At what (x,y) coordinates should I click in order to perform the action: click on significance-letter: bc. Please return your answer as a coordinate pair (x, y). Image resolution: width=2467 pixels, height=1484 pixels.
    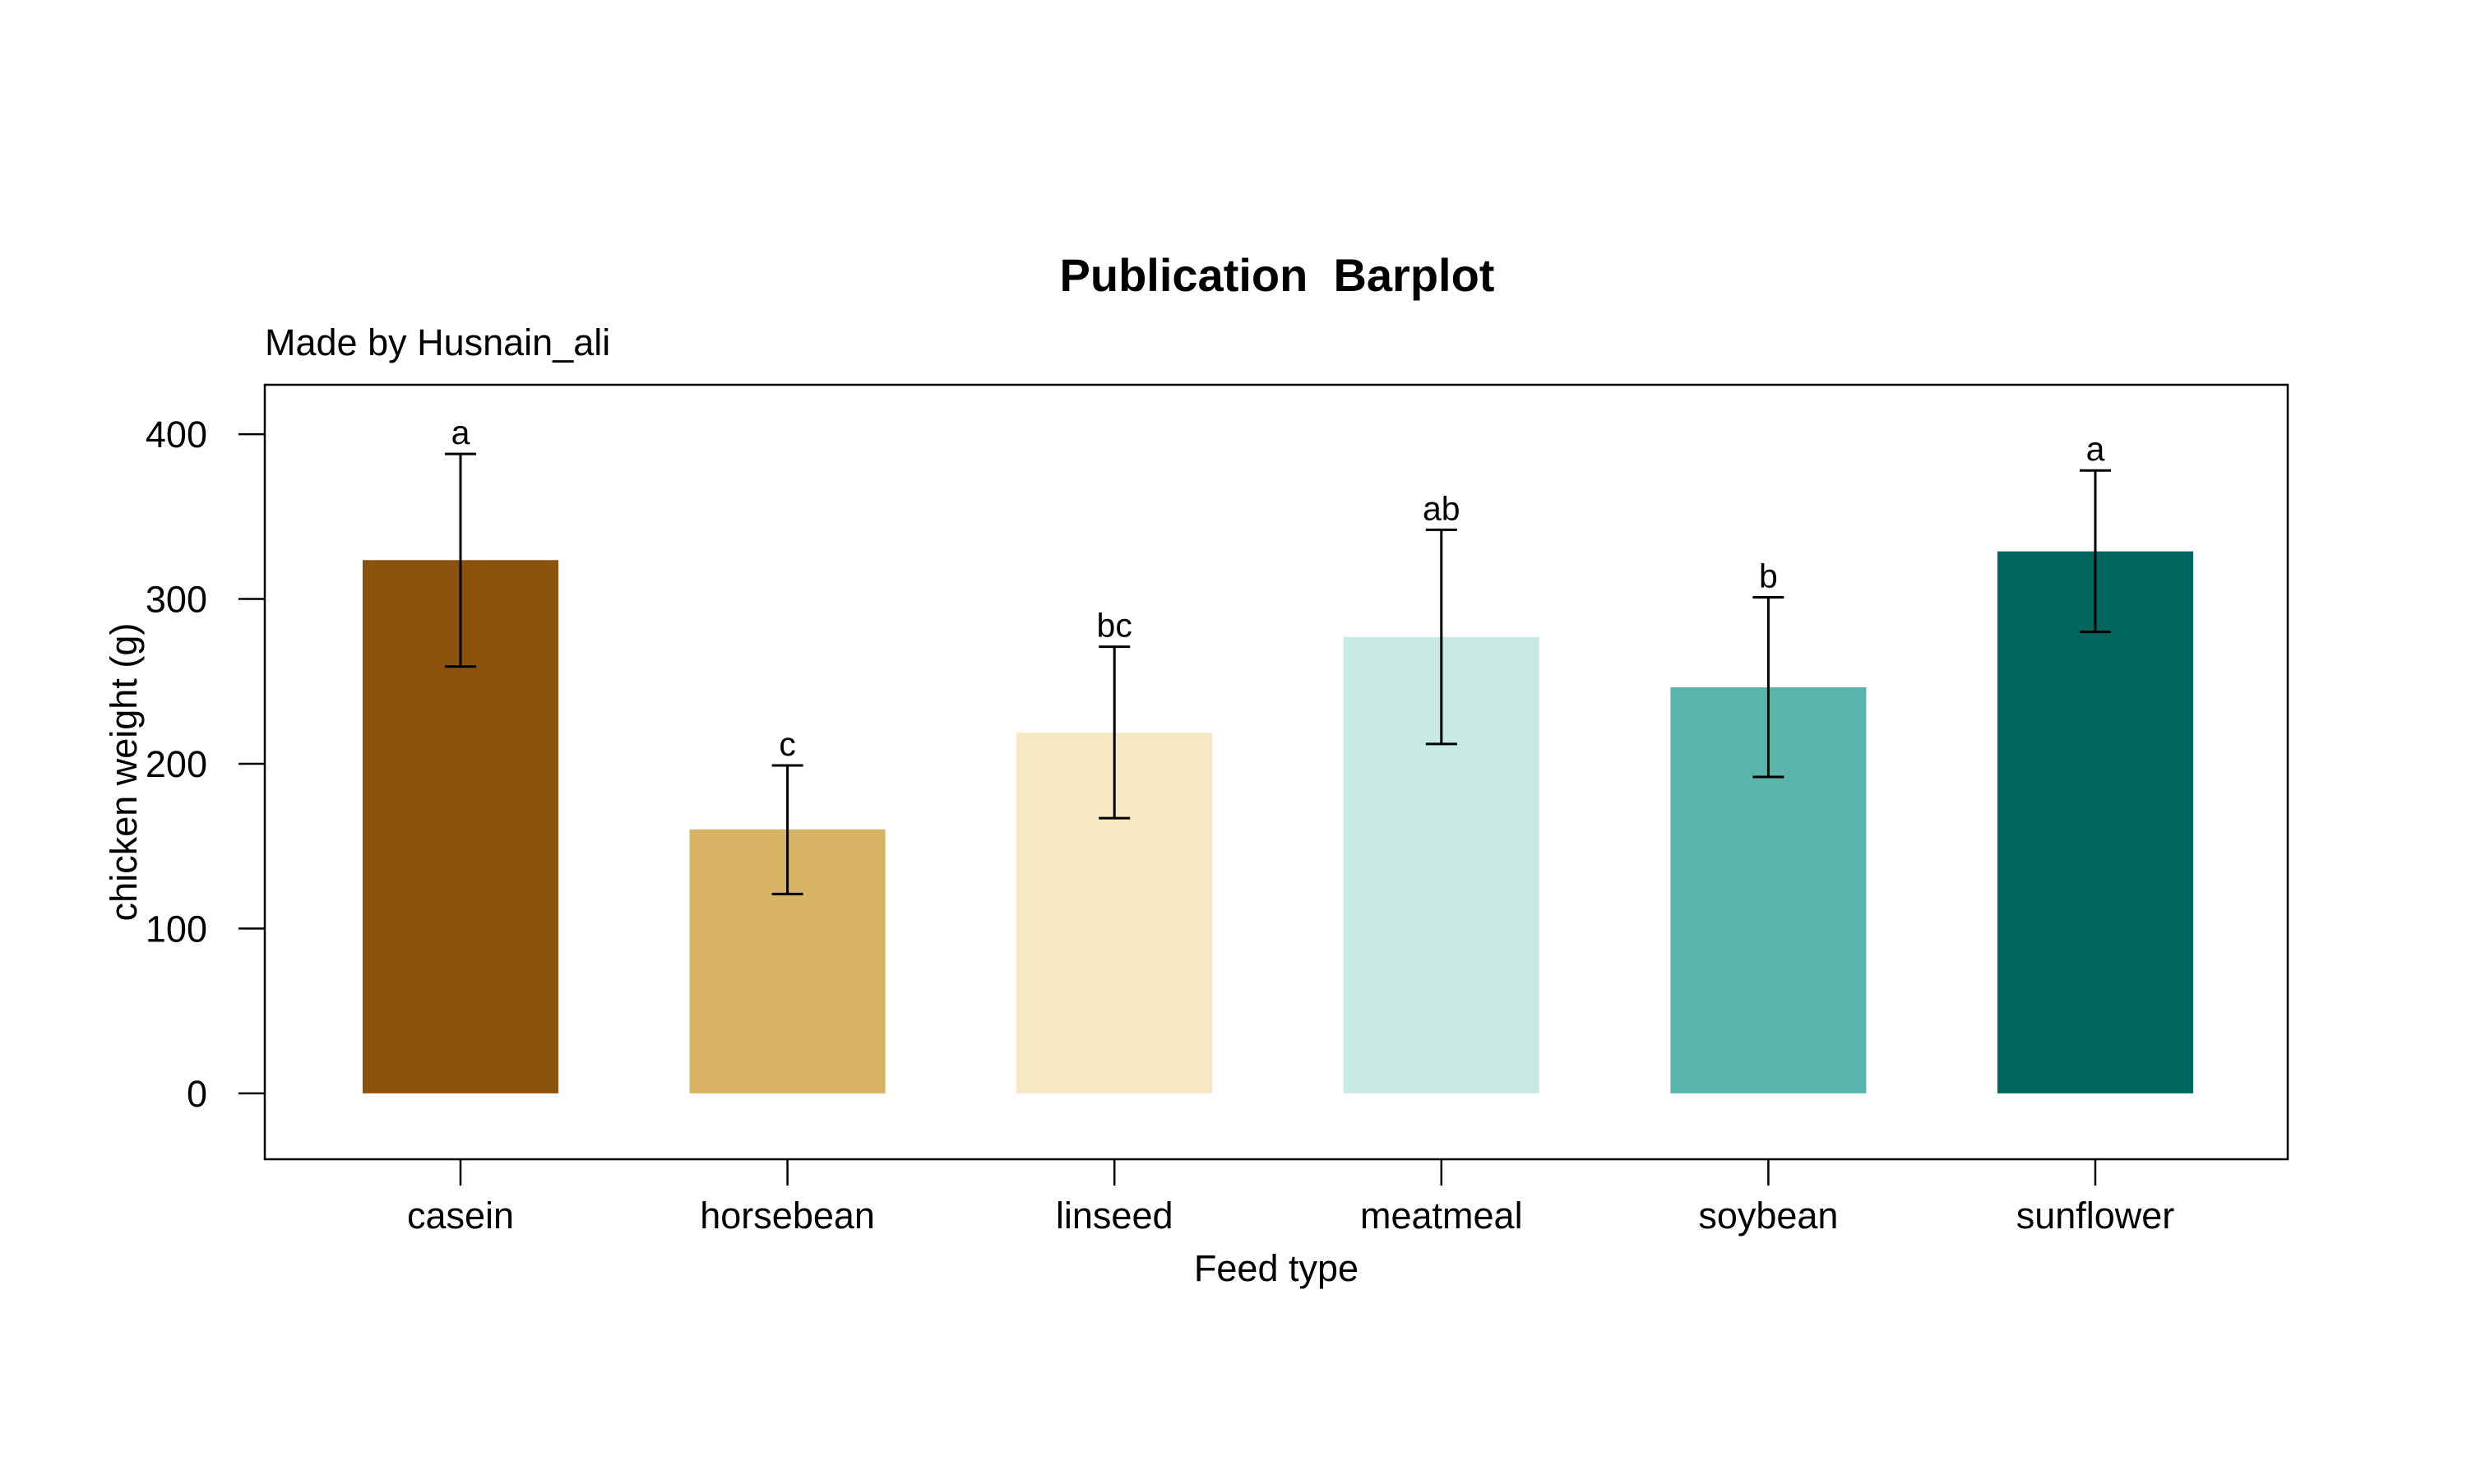
    Looking at the image, I should click on (1114, 626).